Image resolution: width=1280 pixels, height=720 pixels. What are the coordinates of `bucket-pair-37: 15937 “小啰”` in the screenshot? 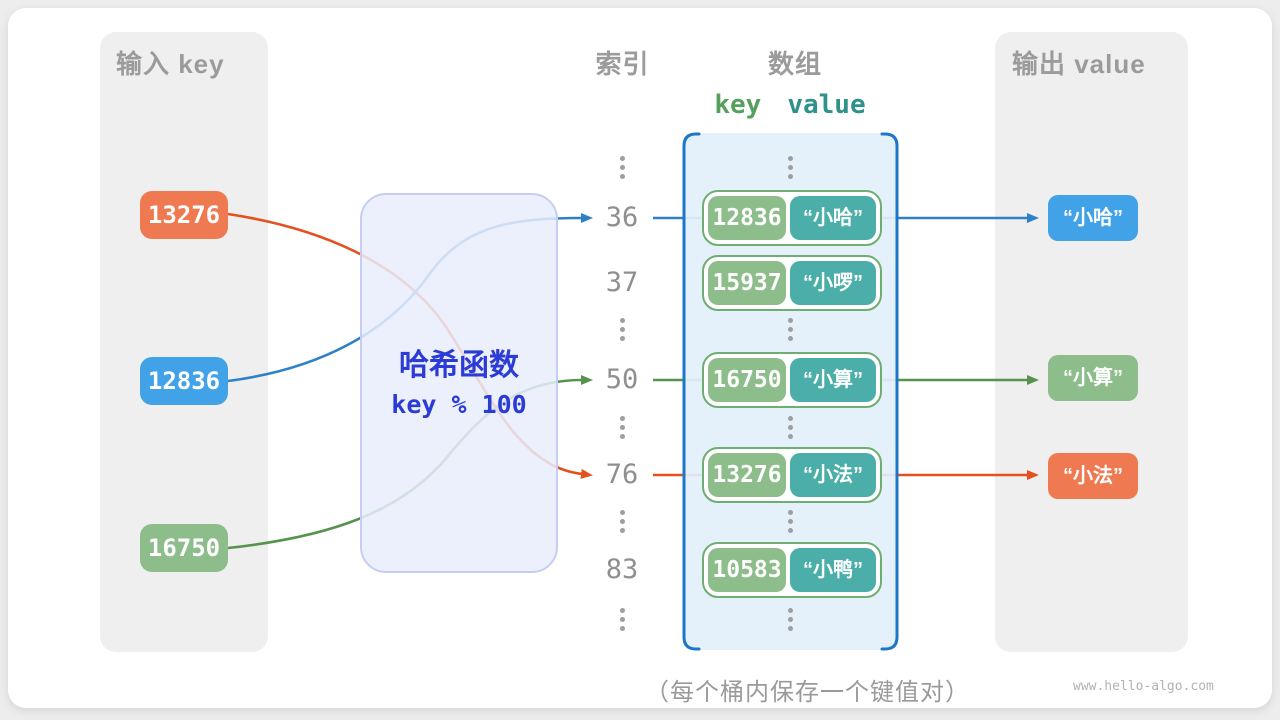 It's located at (792, 283).